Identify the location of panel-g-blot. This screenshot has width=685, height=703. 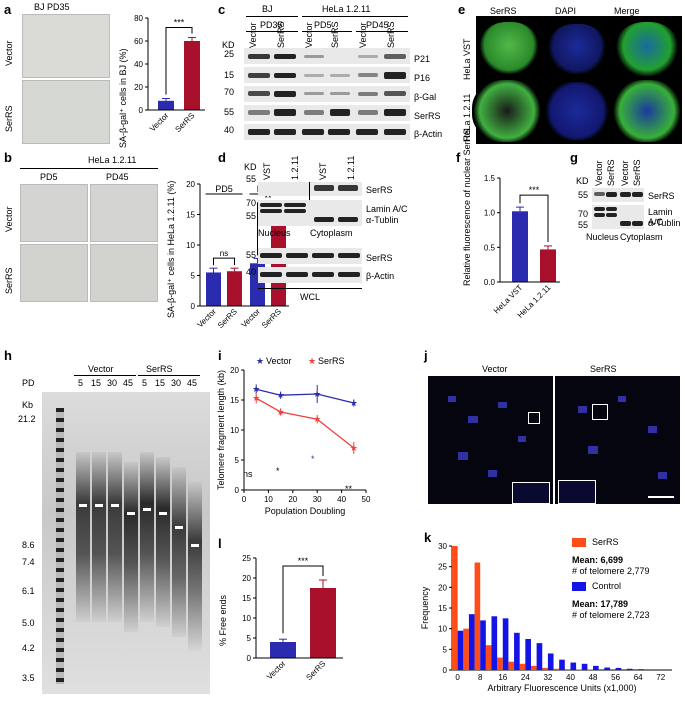
(618, 209).